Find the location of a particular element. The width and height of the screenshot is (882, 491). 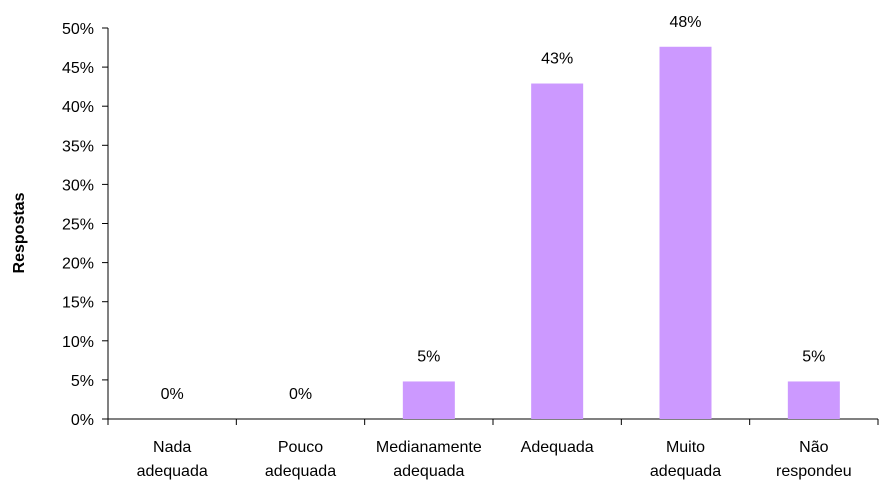

y-tick-label: 0% is located at coordinates (82, 420).